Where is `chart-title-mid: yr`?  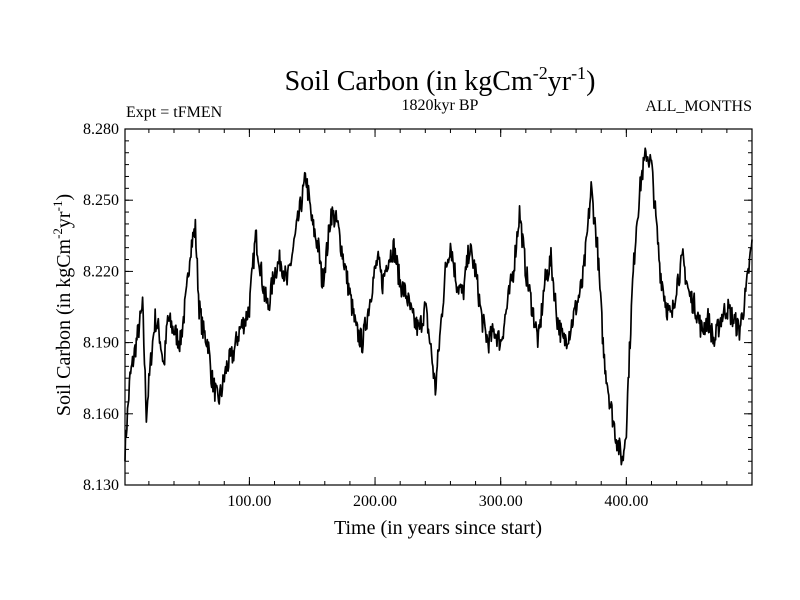 chart-title-mid: yr is located at coordinates (560, 81).